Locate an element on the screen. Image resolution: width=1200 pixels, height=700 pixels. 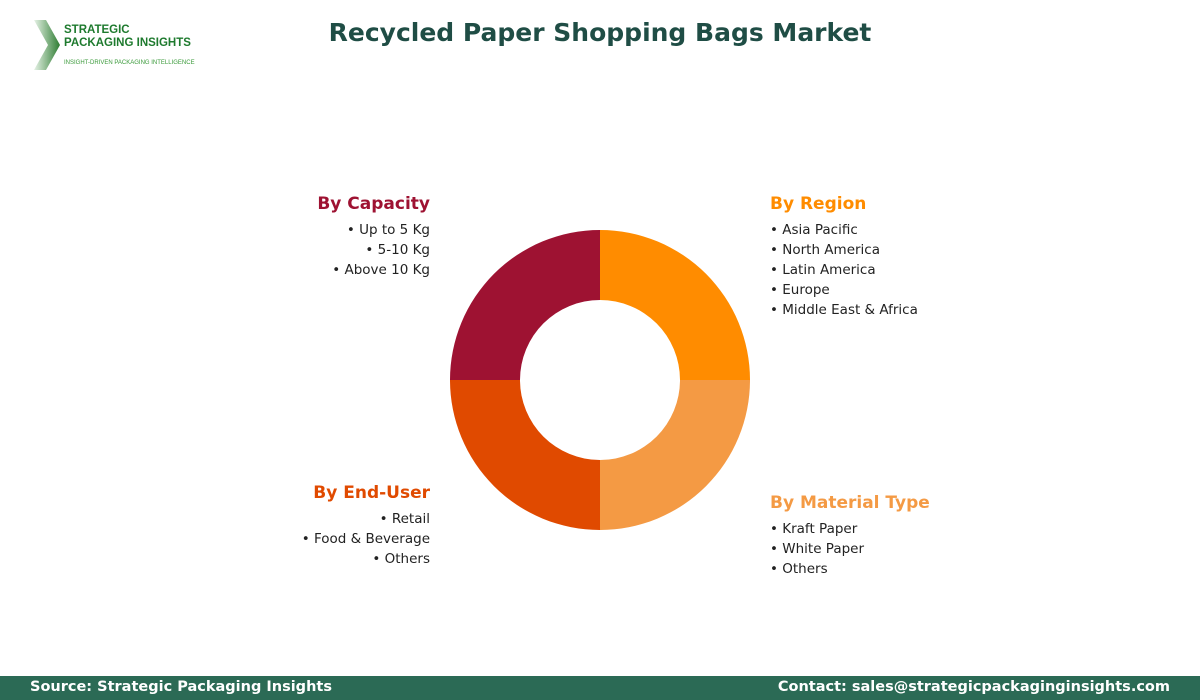
region-title: By Region is located at coordinates (818, 204).